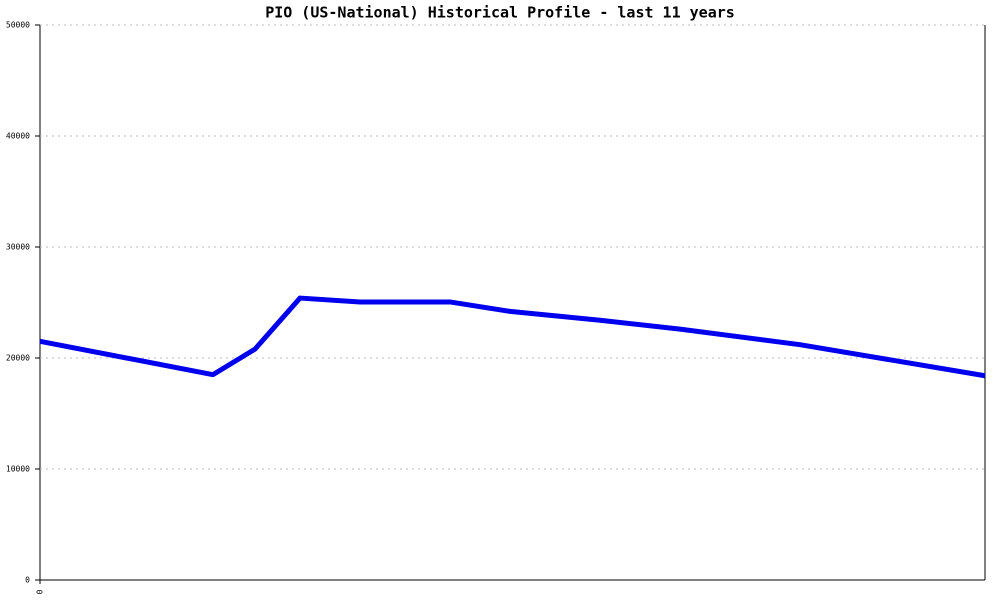 Image resolution: width=1000 pixels, height=600 pixels. I want to click on y-tick-label: 50000, so click(18, 25).